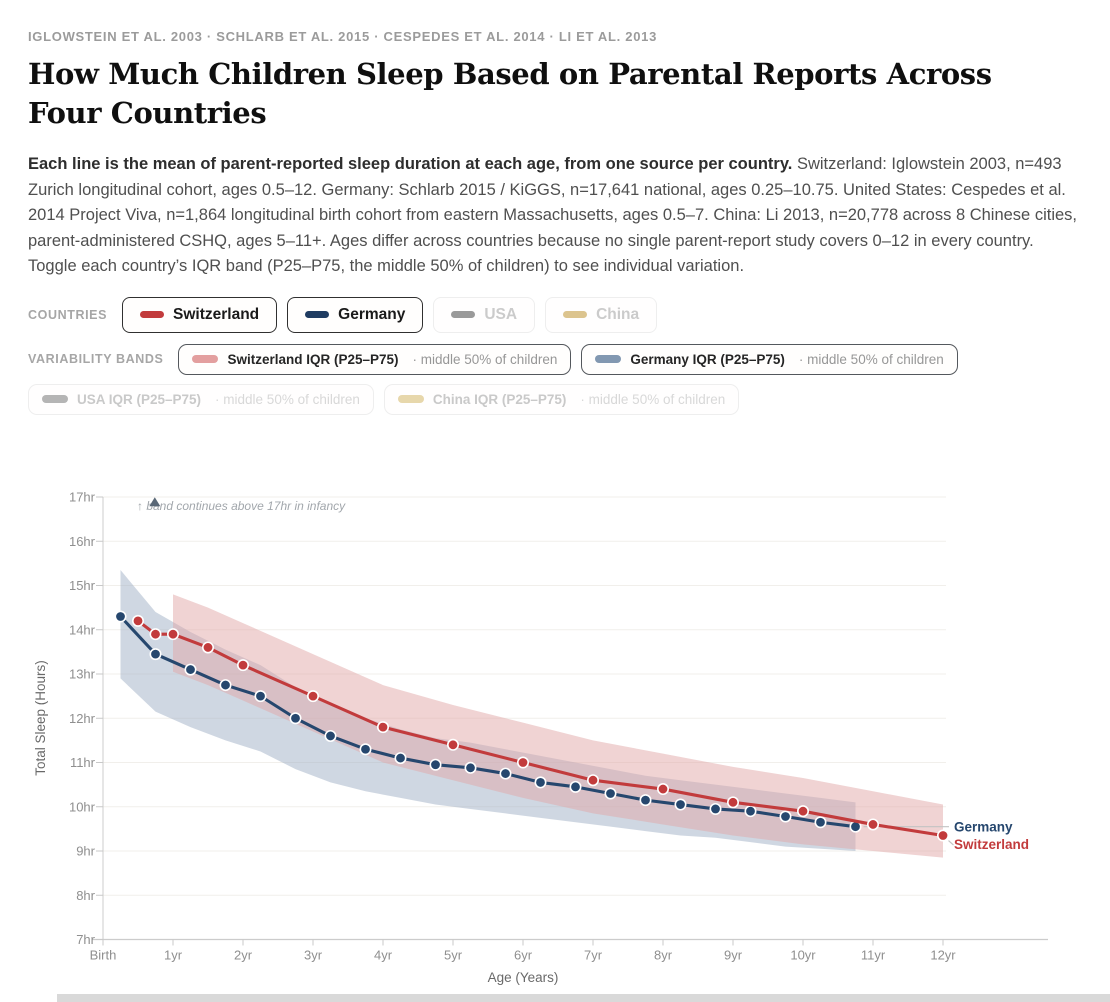  Describe the element at coordinates (139, 399) in the screenshot. I see `band-toggle-label: USA IQR (P25–P75)` at that location.